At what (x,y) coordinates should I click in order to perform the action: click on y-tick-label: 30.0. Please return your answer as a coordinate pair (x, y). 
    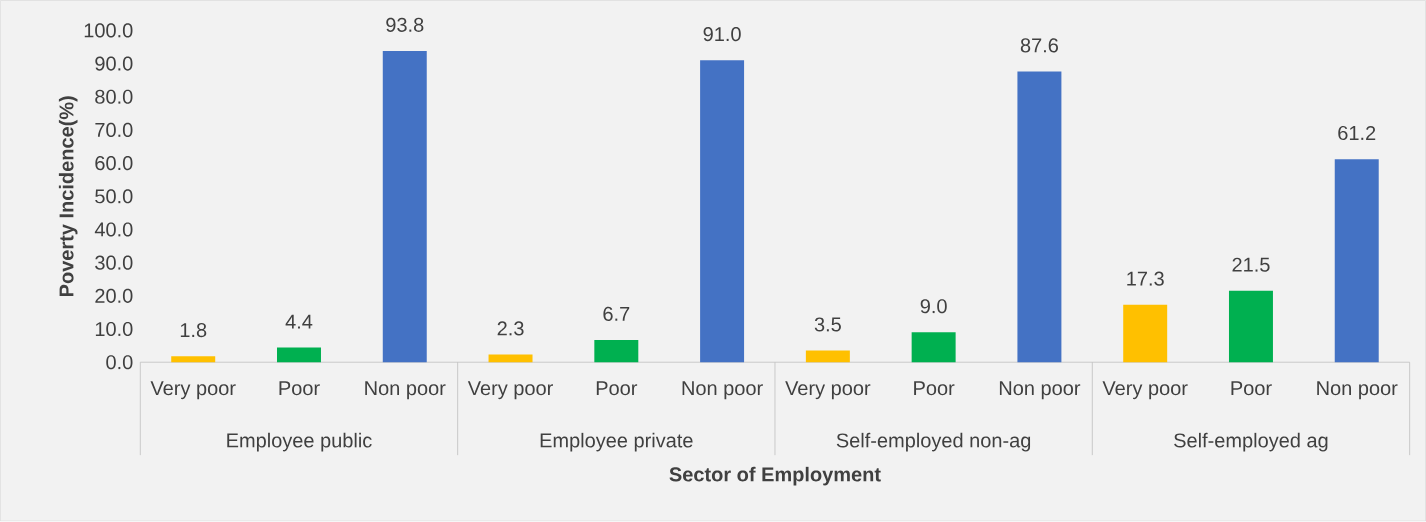
    Looking at the image, I should click on (114, 262).